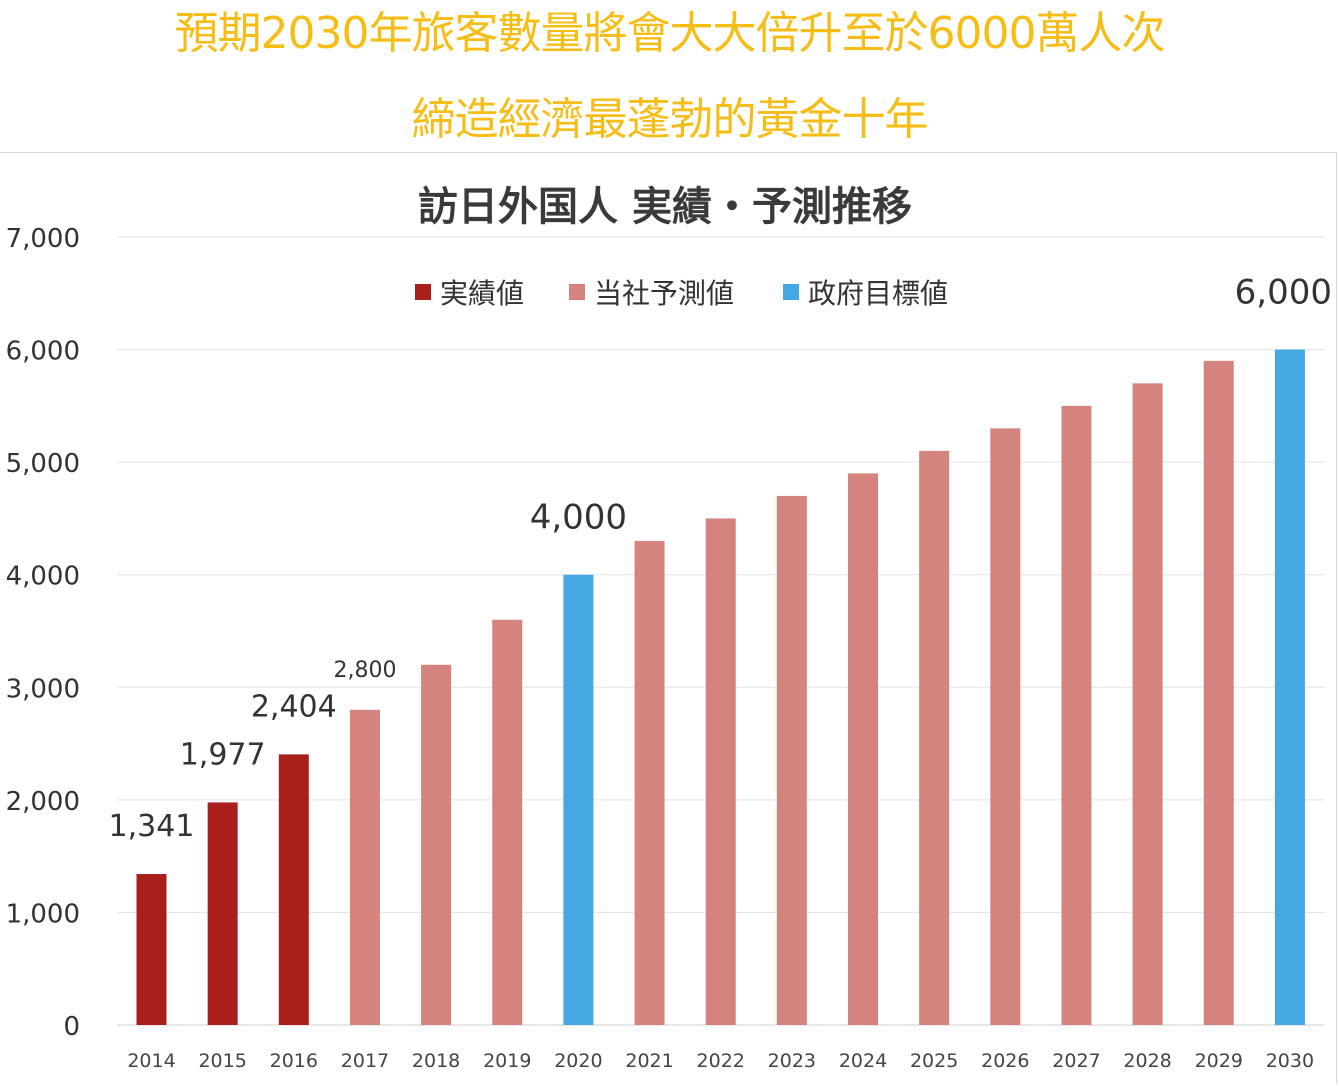 The height and width of the screenshot is (1086, 1339). Describe the element at coordinates (863, 749) in the screenshot. I see `bar-2024` at that location.